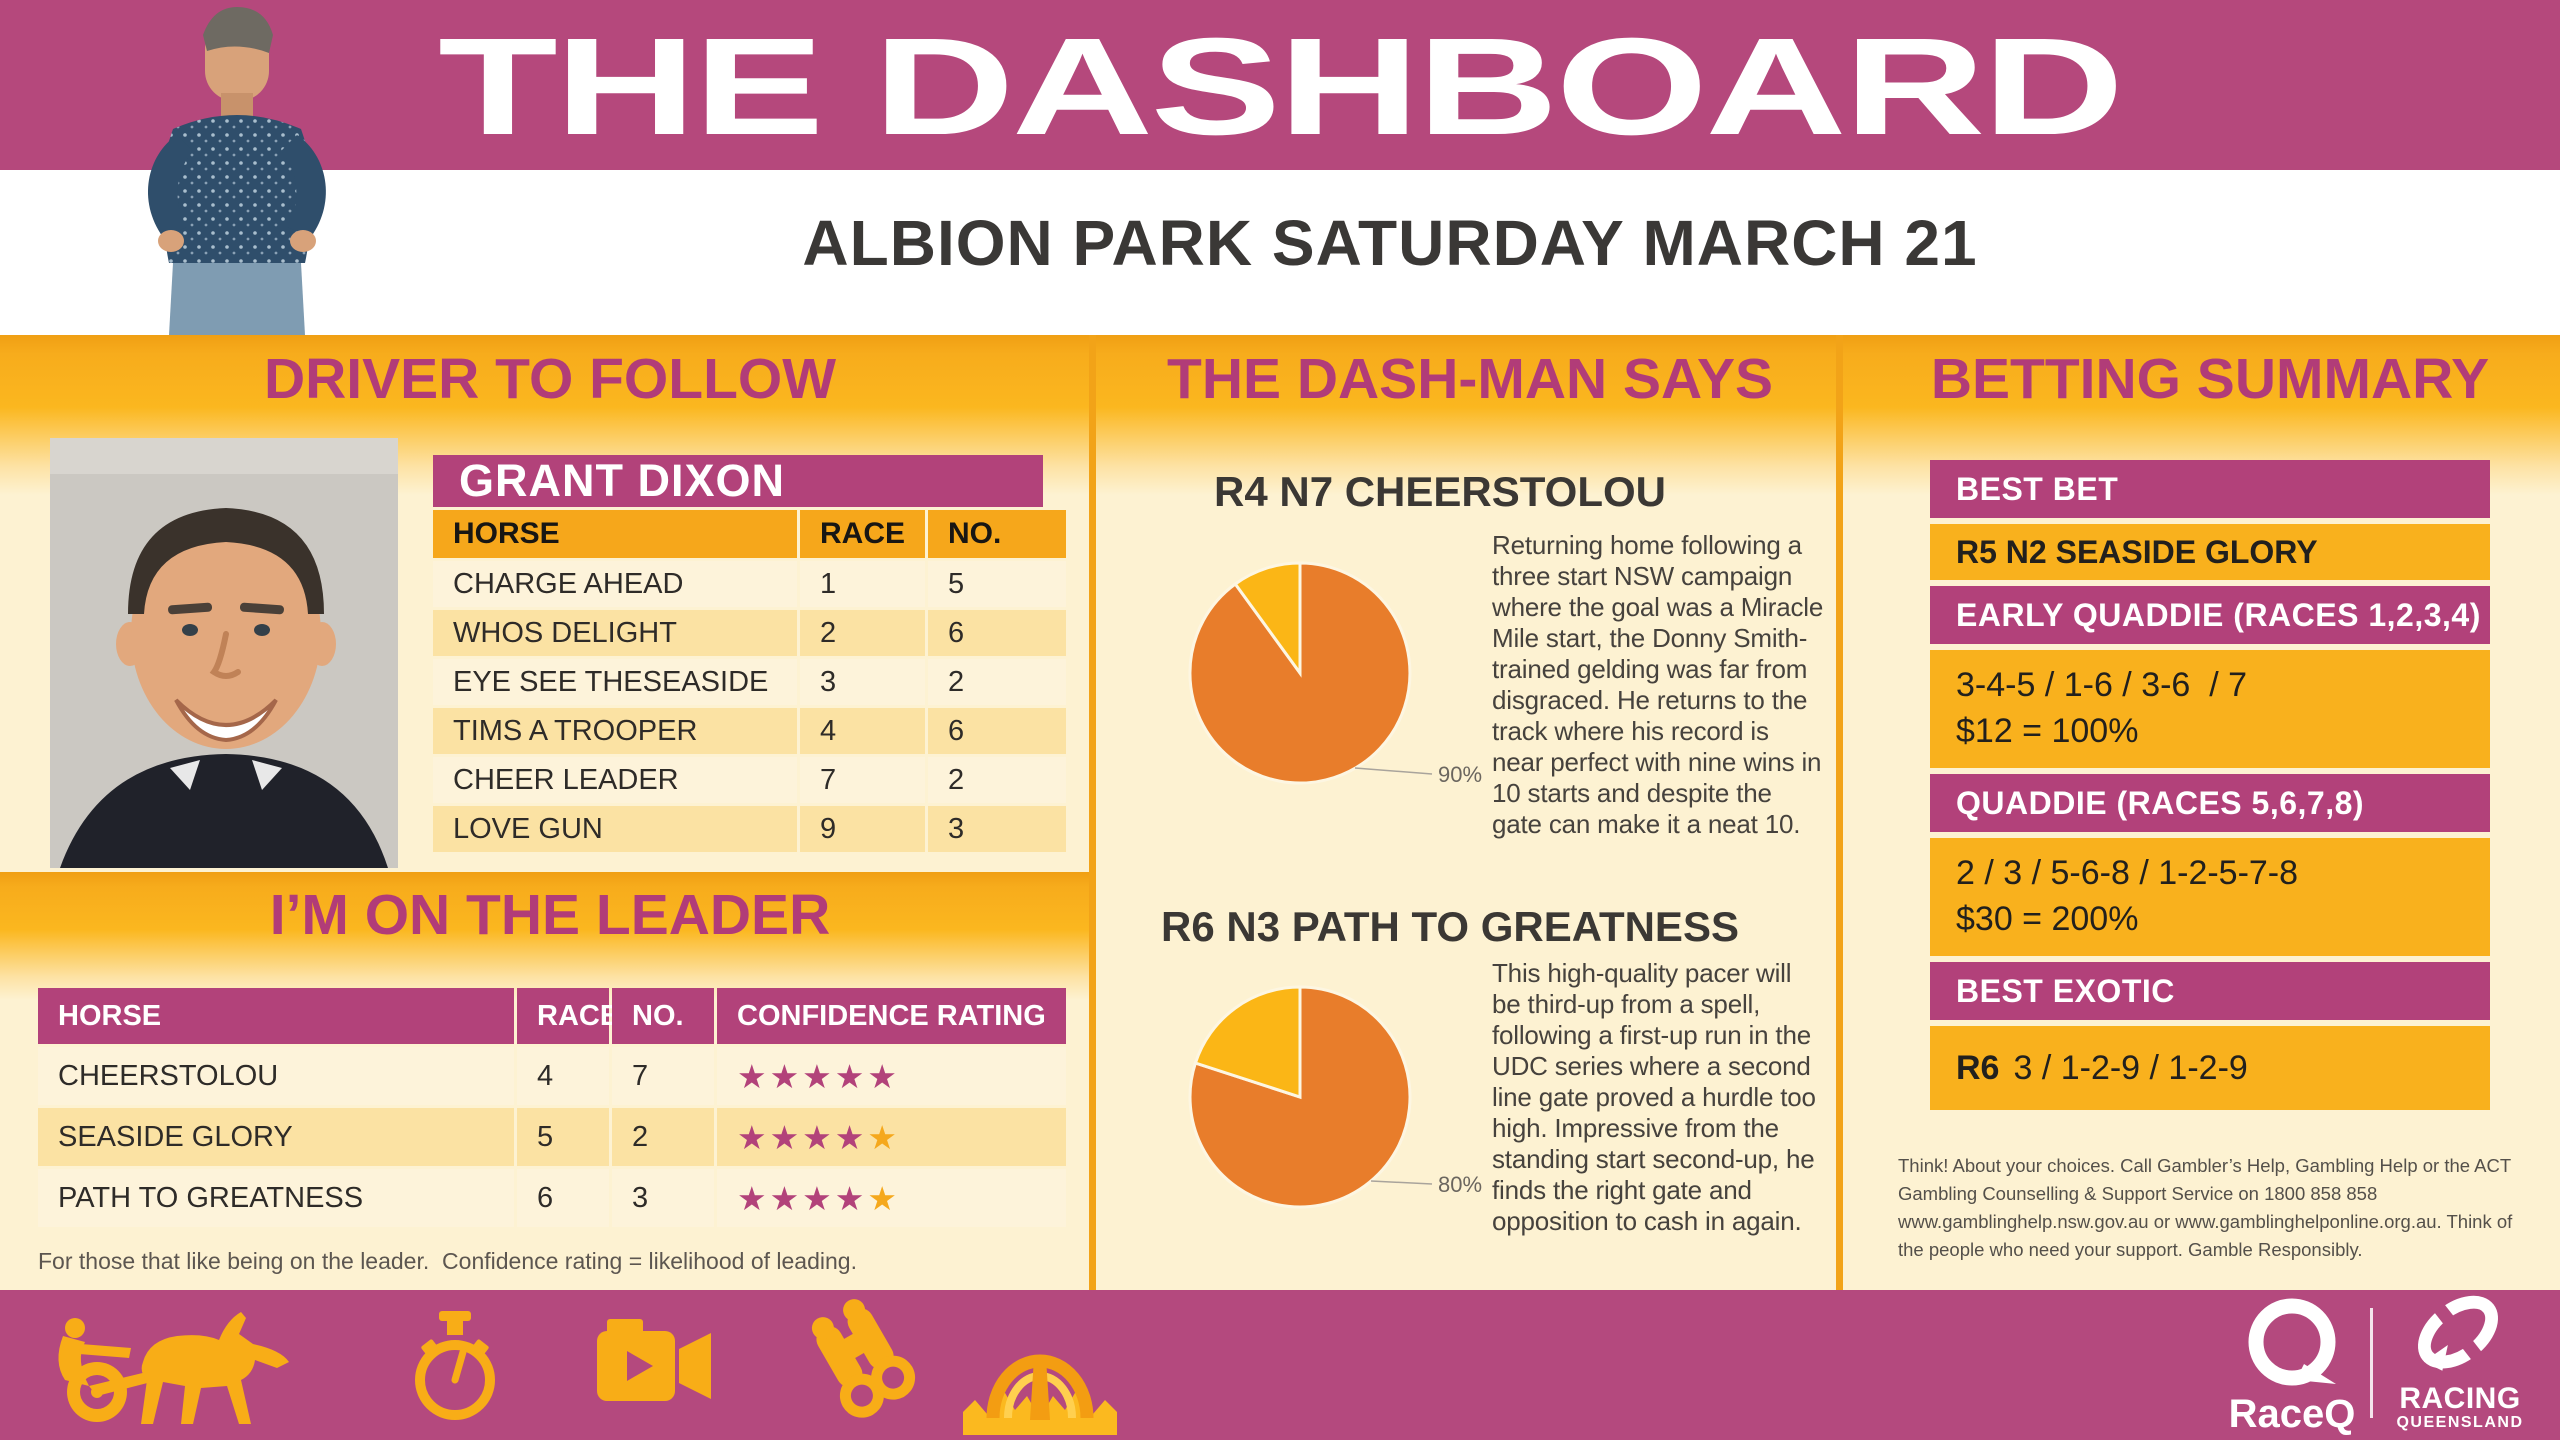 Image resolution: width=2560 pixels, height=1440 pixels. What do you see at coordinates (862, 780) in the screenshot?
I see `race-cell: 7` at bounding box center [862, 780].